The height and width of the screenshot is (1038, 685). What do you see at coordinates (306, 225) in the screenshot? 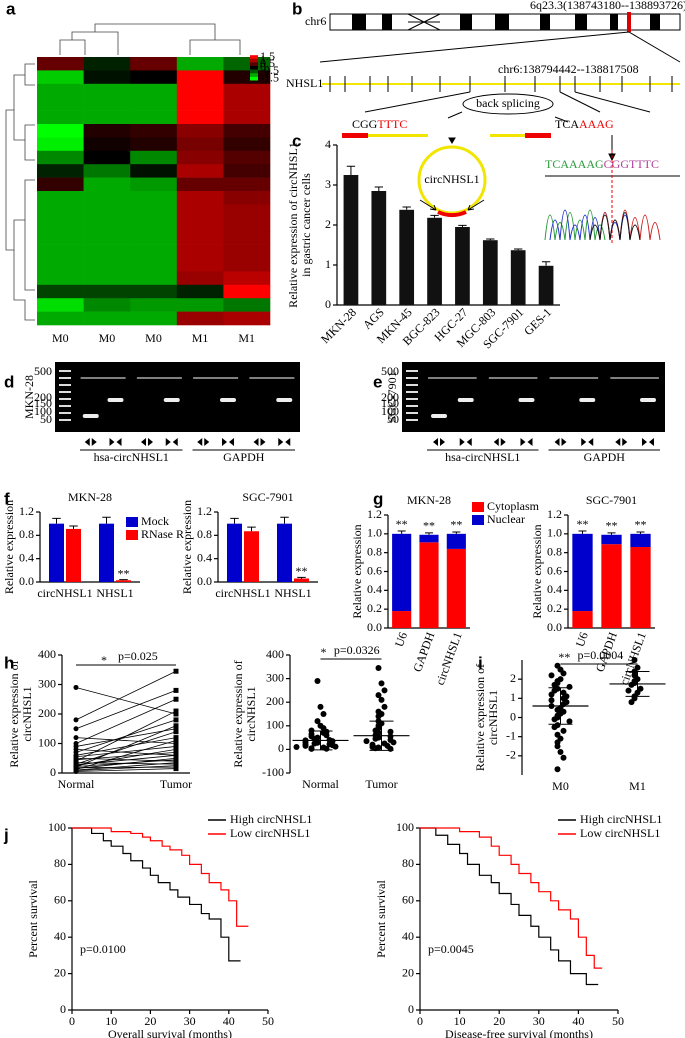
I see `y-axis-label: in gastric cancer cells` at bounding box center [306, 225].